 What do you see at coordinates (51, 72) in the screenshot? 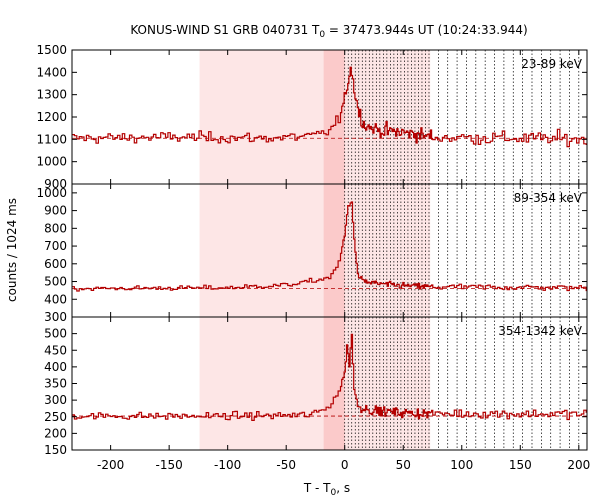
I see `y-tick-label: 1400` at bounding box center [51, 72].